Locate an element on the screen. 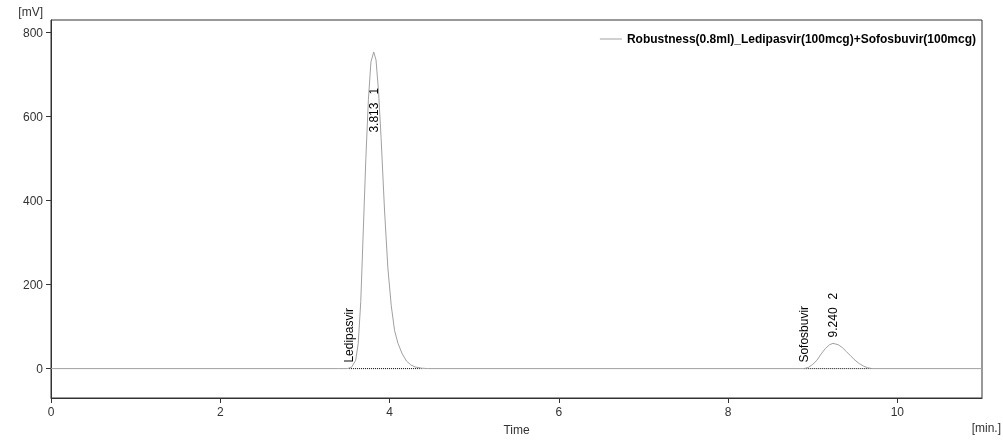  legend-label: Robustness(0.8ml)_Ledipasvir(100mcg)+Sofosbuvir(100mcg) is located at coordinates (801, 39).